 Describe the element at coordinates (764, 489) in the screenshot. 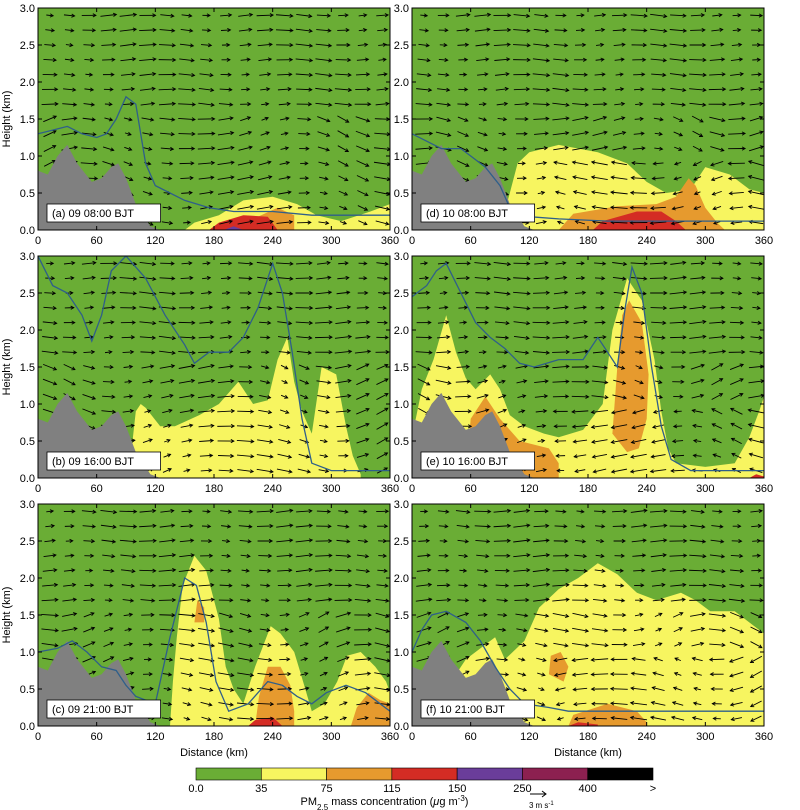

I see `x-tick-label: 360` at that location.